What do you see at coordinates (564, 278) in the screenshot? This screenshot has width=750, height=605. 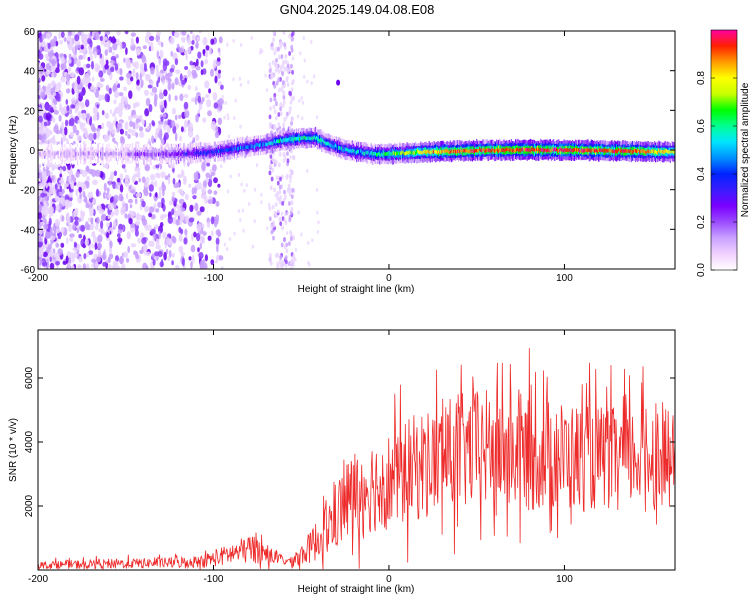 I see `spectrogram-x-tick-label: 100` at bounding box center [564, 278].